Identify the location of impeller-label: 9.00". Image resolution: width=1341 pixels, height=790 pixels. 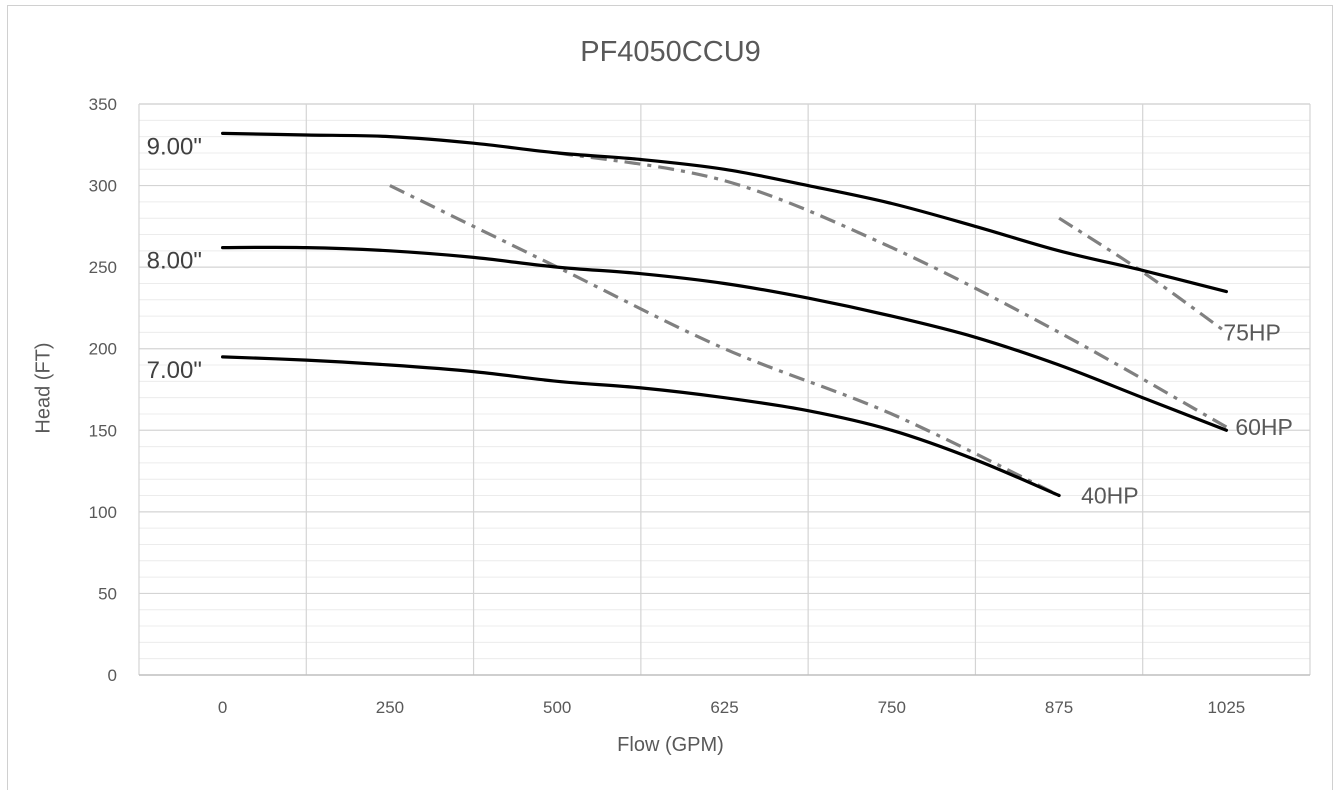
(174, 146).